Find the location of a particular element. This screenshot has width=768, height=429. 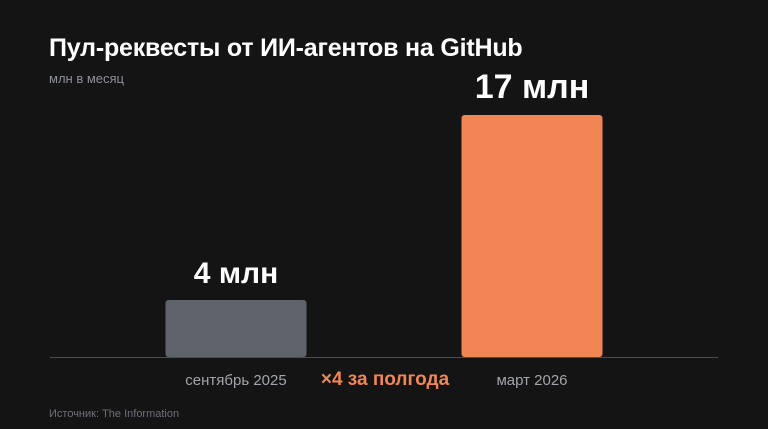

x-tick-label-2: март 2026 is located at coordinates (531, 380).